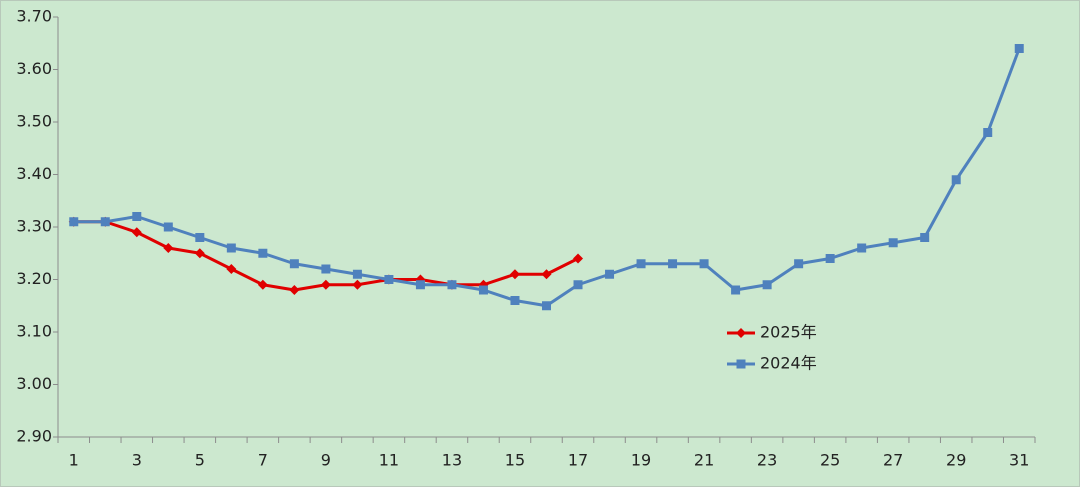 This screenshot has width=1080, height=487. I want to click on x-tick-label: 11, so click(389, 460).